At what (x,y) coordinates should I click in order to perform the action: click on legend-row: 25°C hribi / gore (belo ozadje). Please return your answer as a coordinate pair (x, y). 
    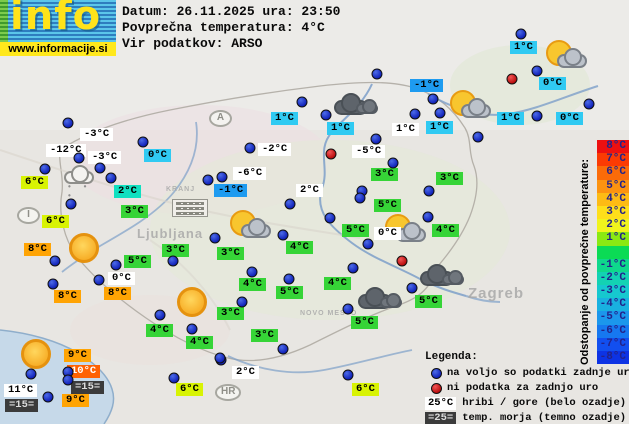
    Looking at the image, I should click on (527, 403).